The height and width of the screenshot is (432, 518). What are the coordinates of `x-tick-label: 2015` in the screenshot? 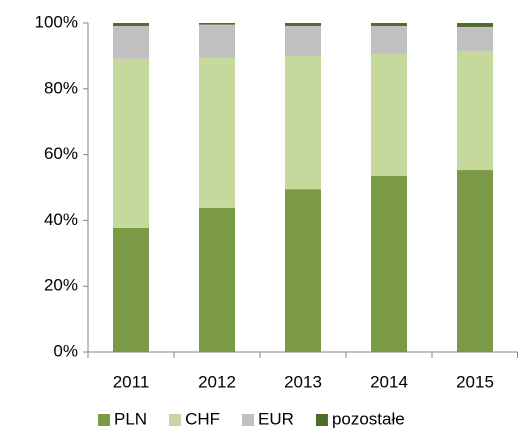 It's located at (475, 381).